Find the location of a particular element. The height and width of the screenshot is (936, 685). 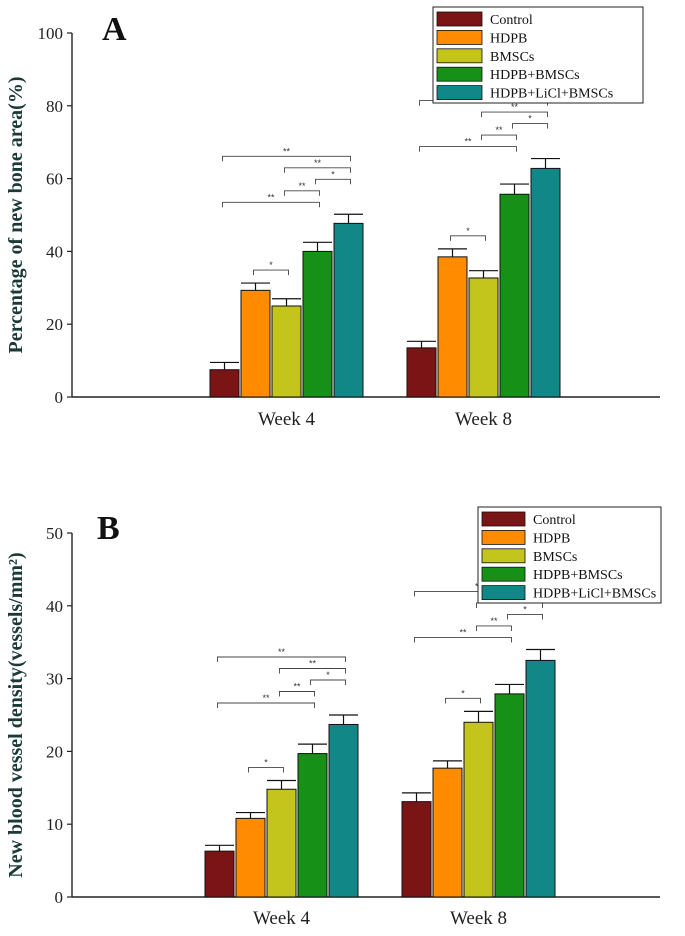

legend-label: Control is located at coordinates (554, 520).